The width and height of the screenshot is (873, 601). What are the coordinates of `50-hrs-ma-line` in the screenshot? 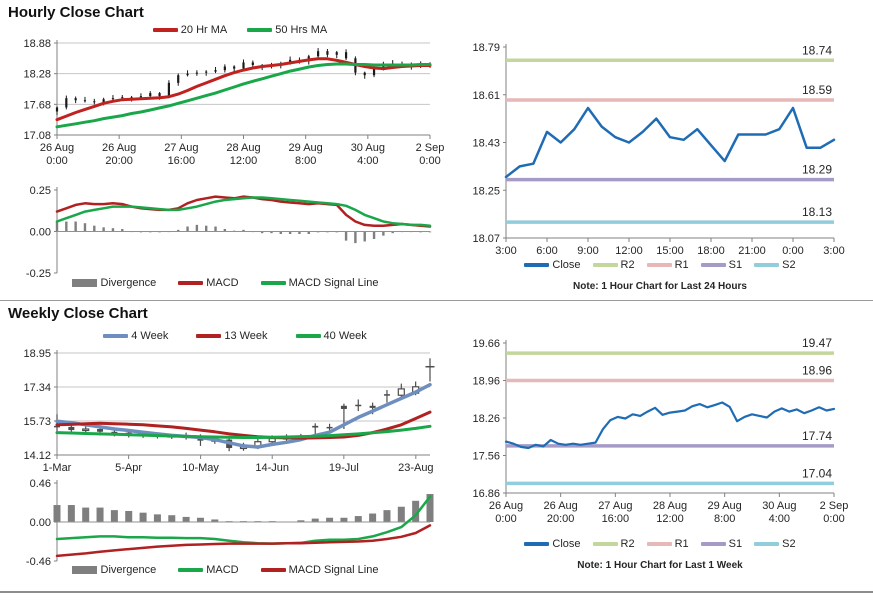 It's located at (243, 95).